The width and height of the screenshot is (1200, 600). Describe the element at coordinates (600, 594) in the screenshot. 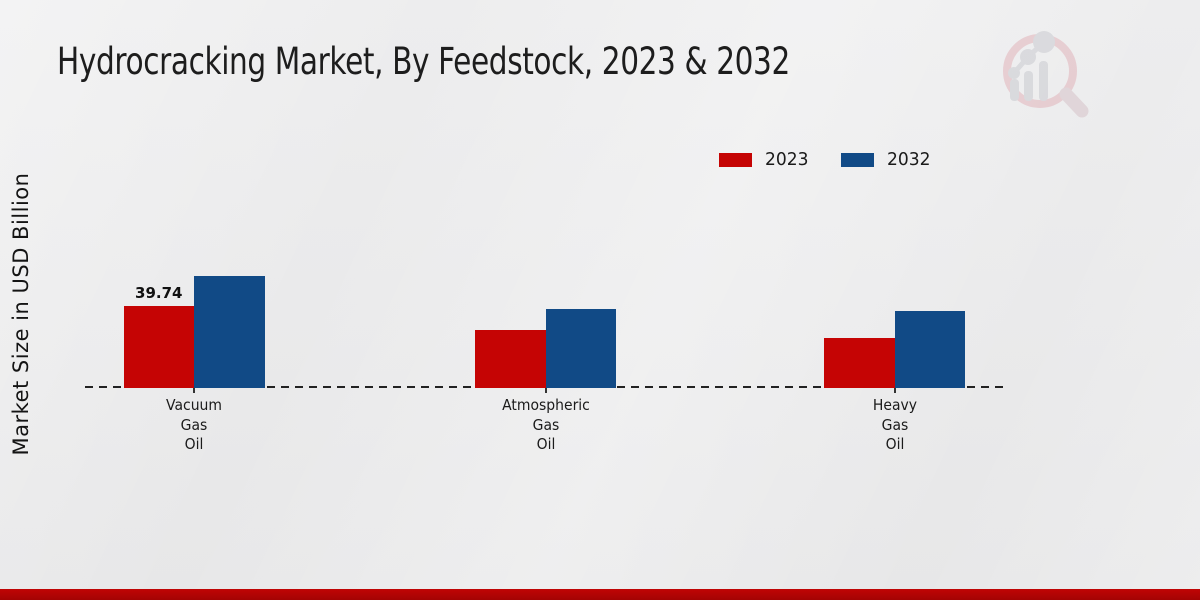

I see `footer-accent-bar` at that location.